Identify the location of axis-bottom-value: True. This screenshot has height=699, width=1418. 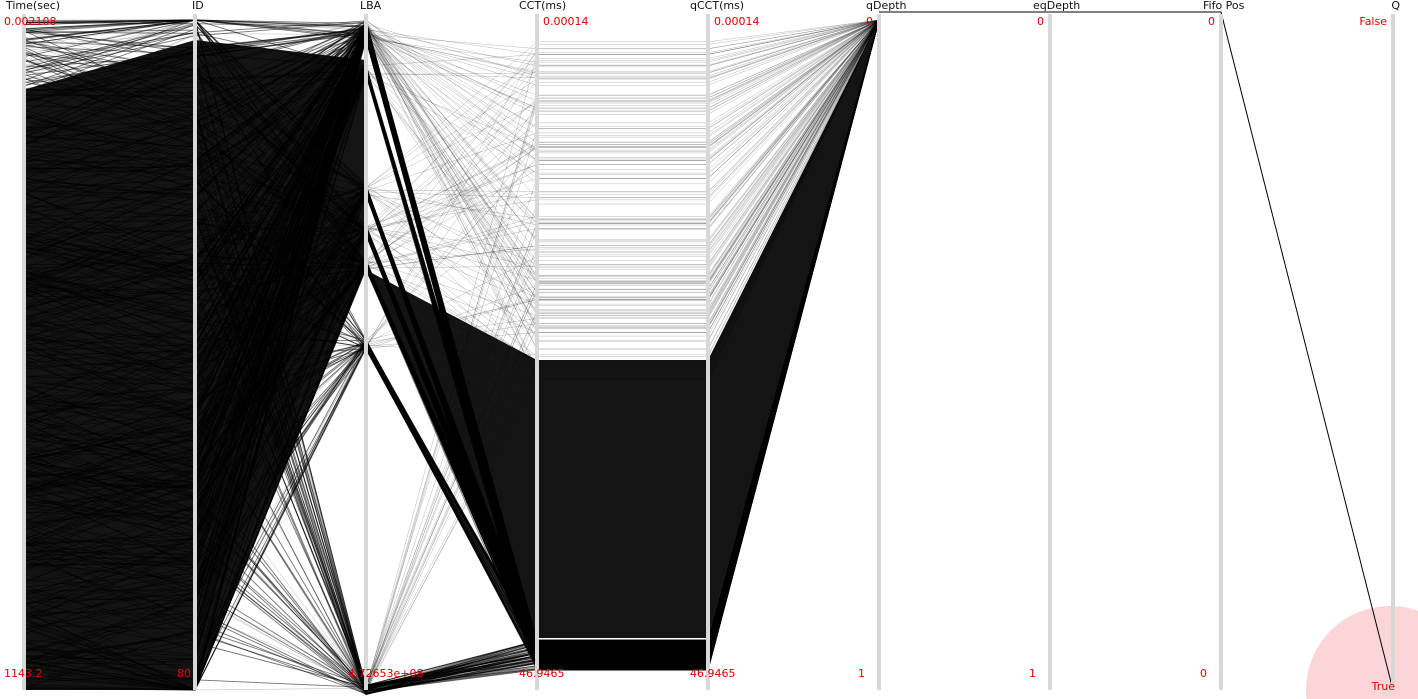
(1383, 686).